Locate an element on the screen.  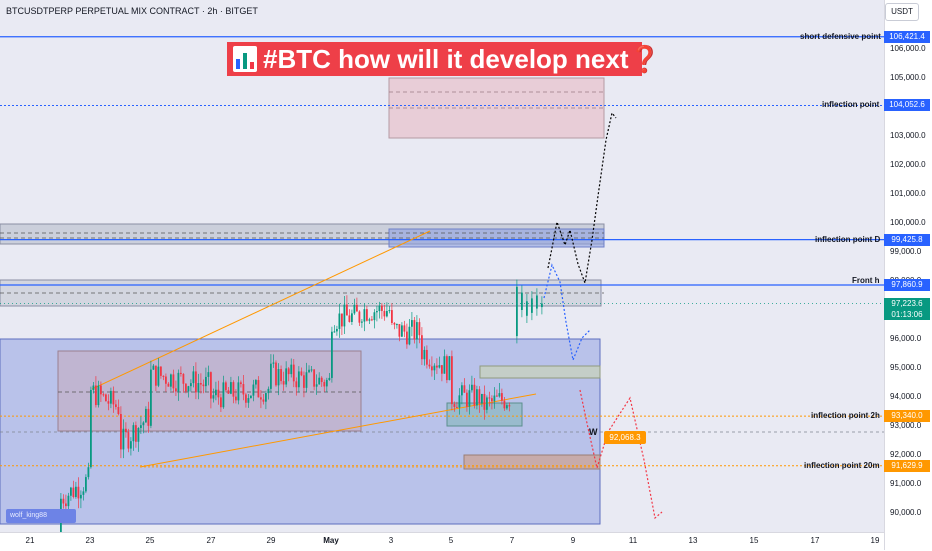
level-label: Front h is located at coordinates (866, 281).